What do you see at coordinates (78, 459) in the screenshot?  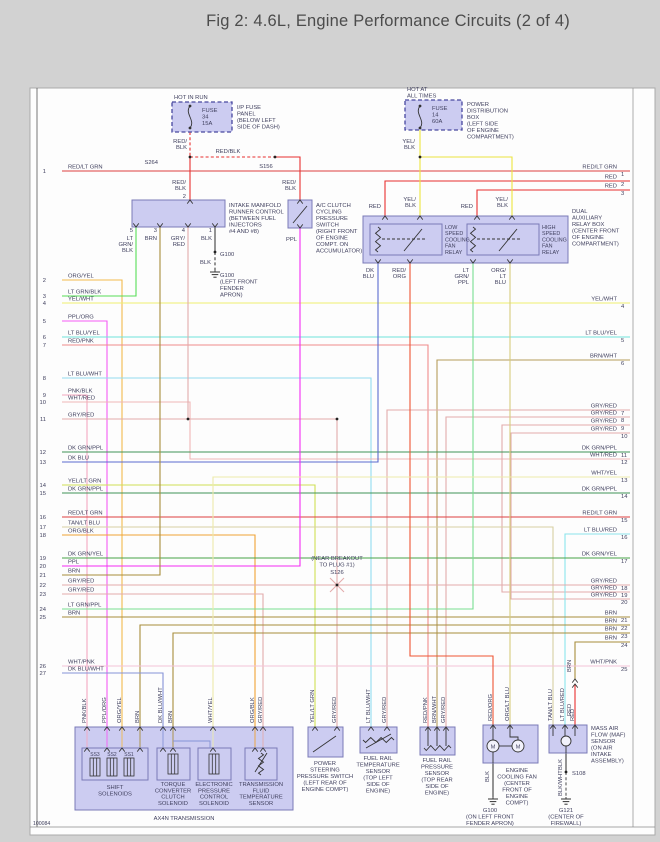 I see `left-wire-label: DK BLU` at bounding box center [78, 459].